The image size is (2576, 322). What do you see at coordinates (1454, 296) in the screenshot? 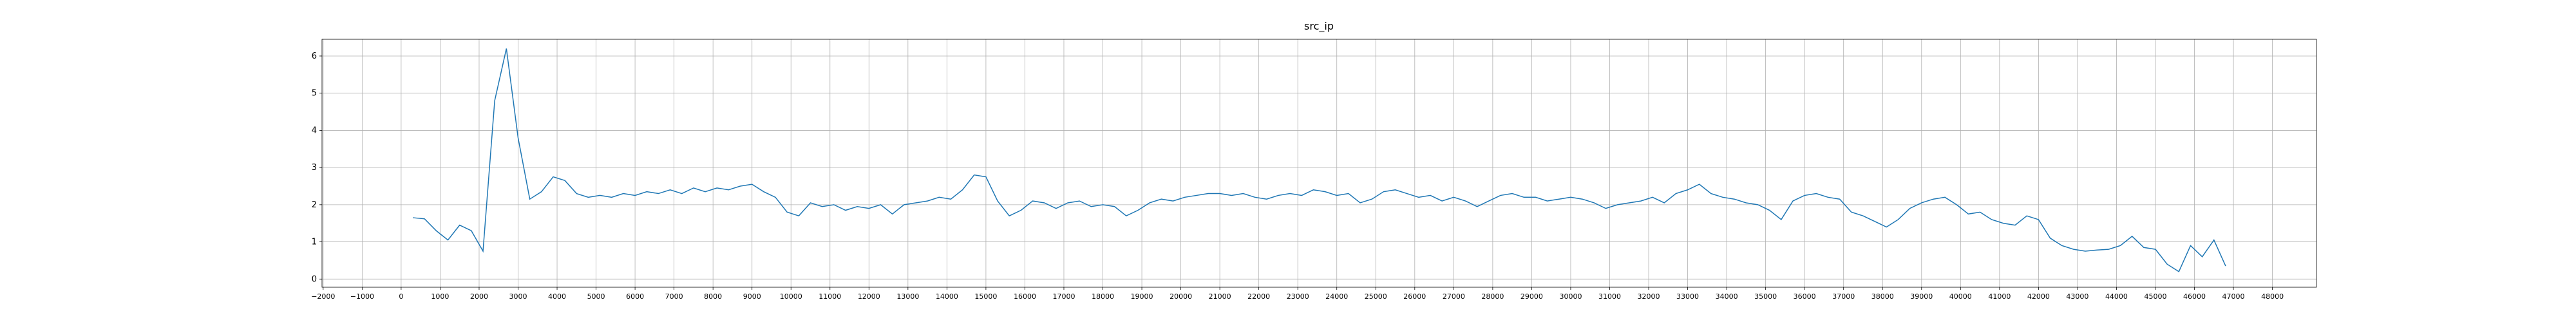
I see `x-tick-label: 27000` at bounding box center [1454, 296].